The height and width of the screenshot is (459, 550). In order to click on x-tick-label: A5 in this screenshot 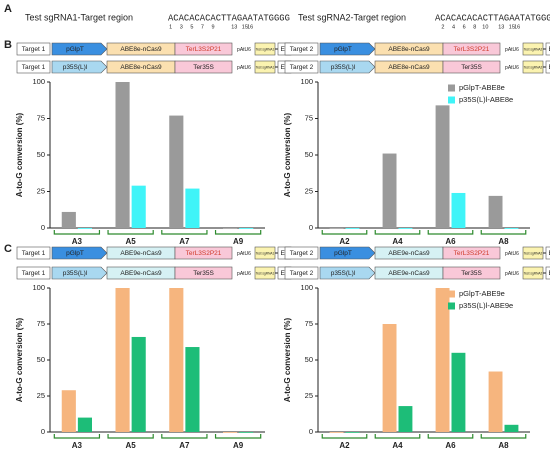, I will do `click(131, 445)`.